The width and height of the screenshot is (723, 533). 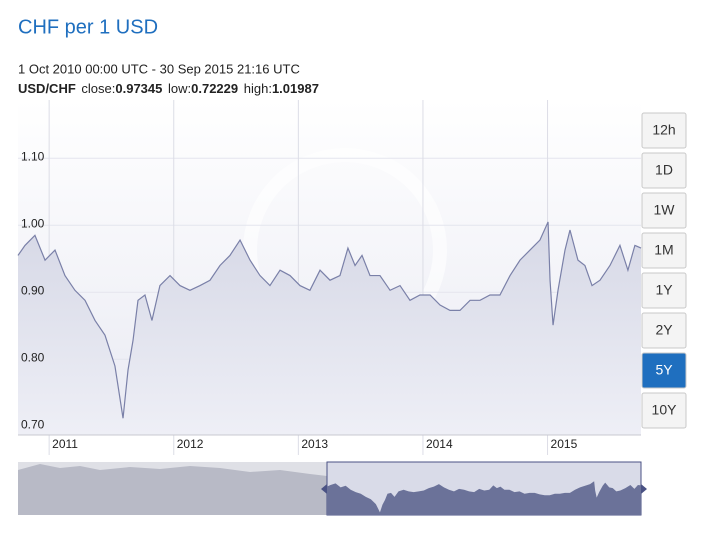 I want to click on info-low-label: low:, so click(x=179, y=88).